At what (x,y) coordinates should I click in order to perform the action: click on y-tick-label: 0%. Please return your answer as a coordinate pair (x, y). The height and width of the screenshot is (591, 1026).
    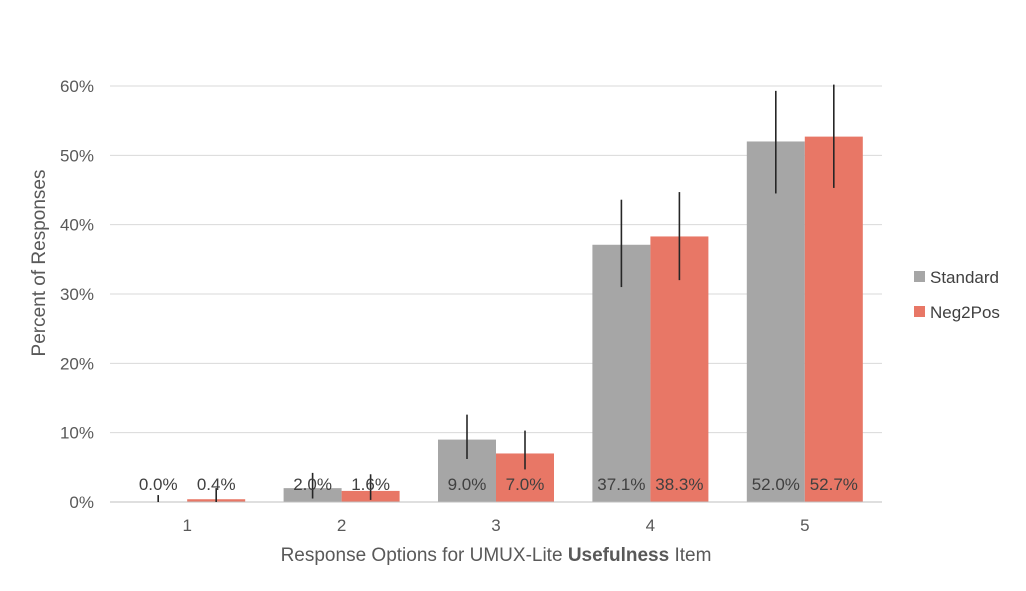
    Looking at the image, I should click on (81, 502).